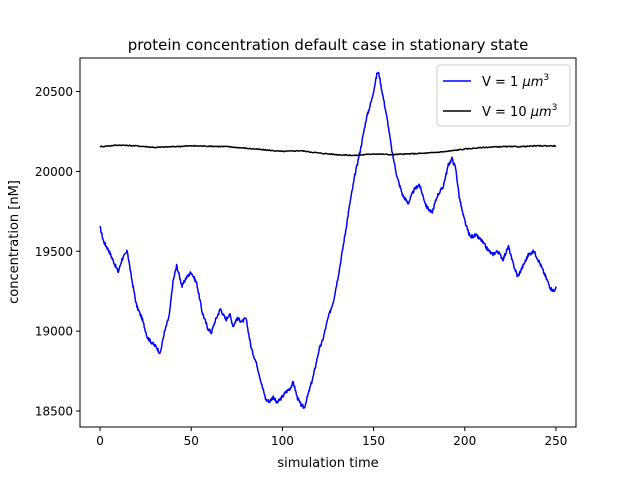 This screenshot has height=480, width=640. I want to click on y-tick-label: 19000, so click(54, 332).